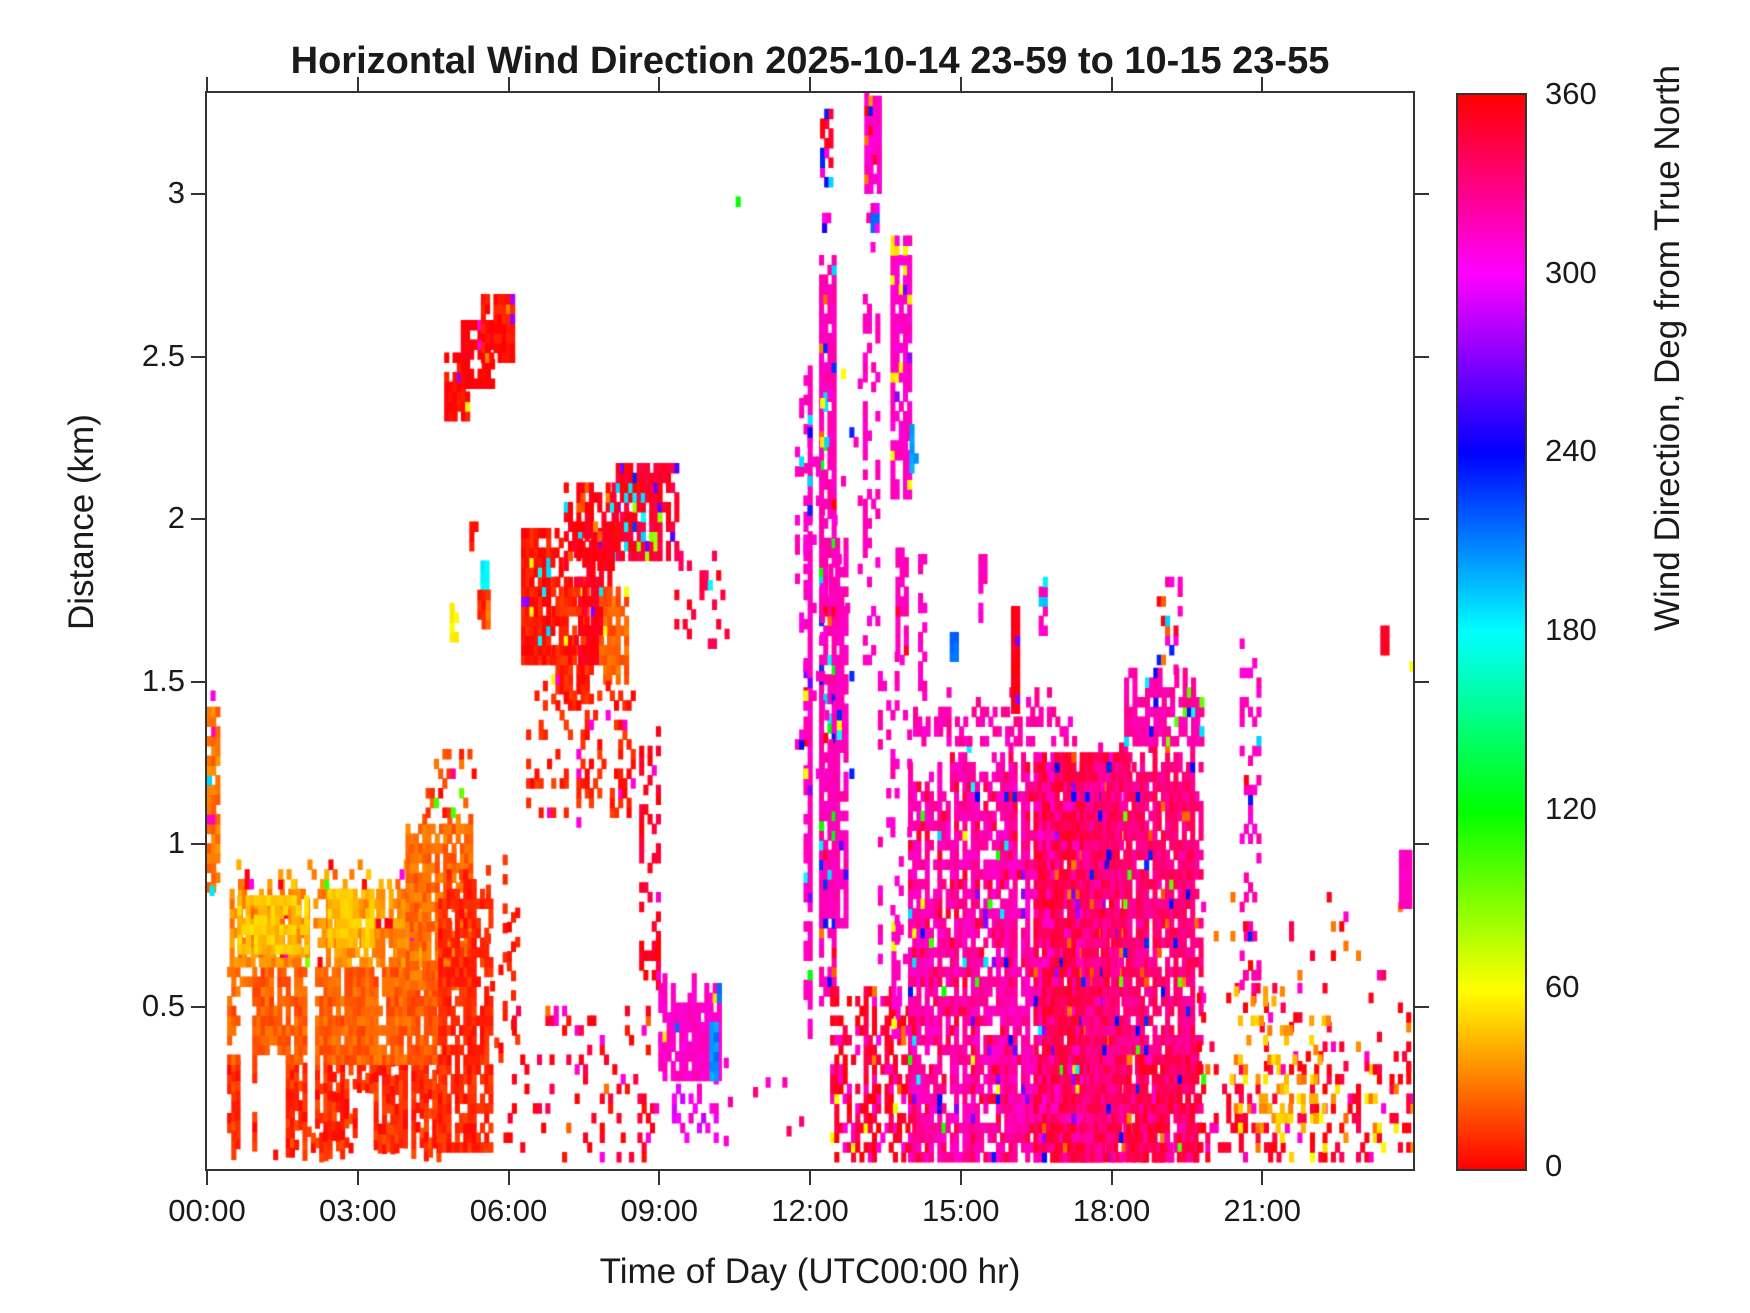  I want to click on y-tick-label: 2, so click(176, 517).